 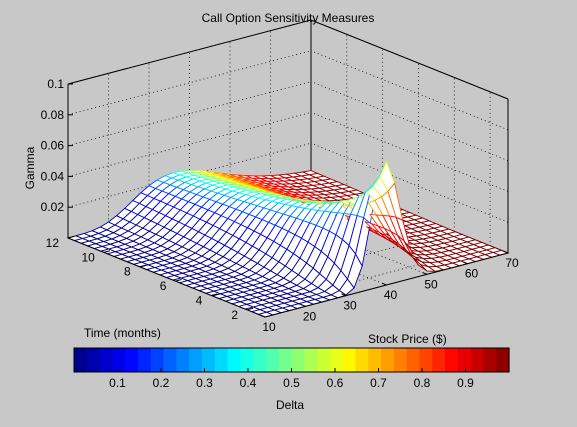 What do you see at coordinates (288, 18) in the screenshot?
I see `chart-title: Call Option Sensitivity Measures` at bounding box center [288, 18].